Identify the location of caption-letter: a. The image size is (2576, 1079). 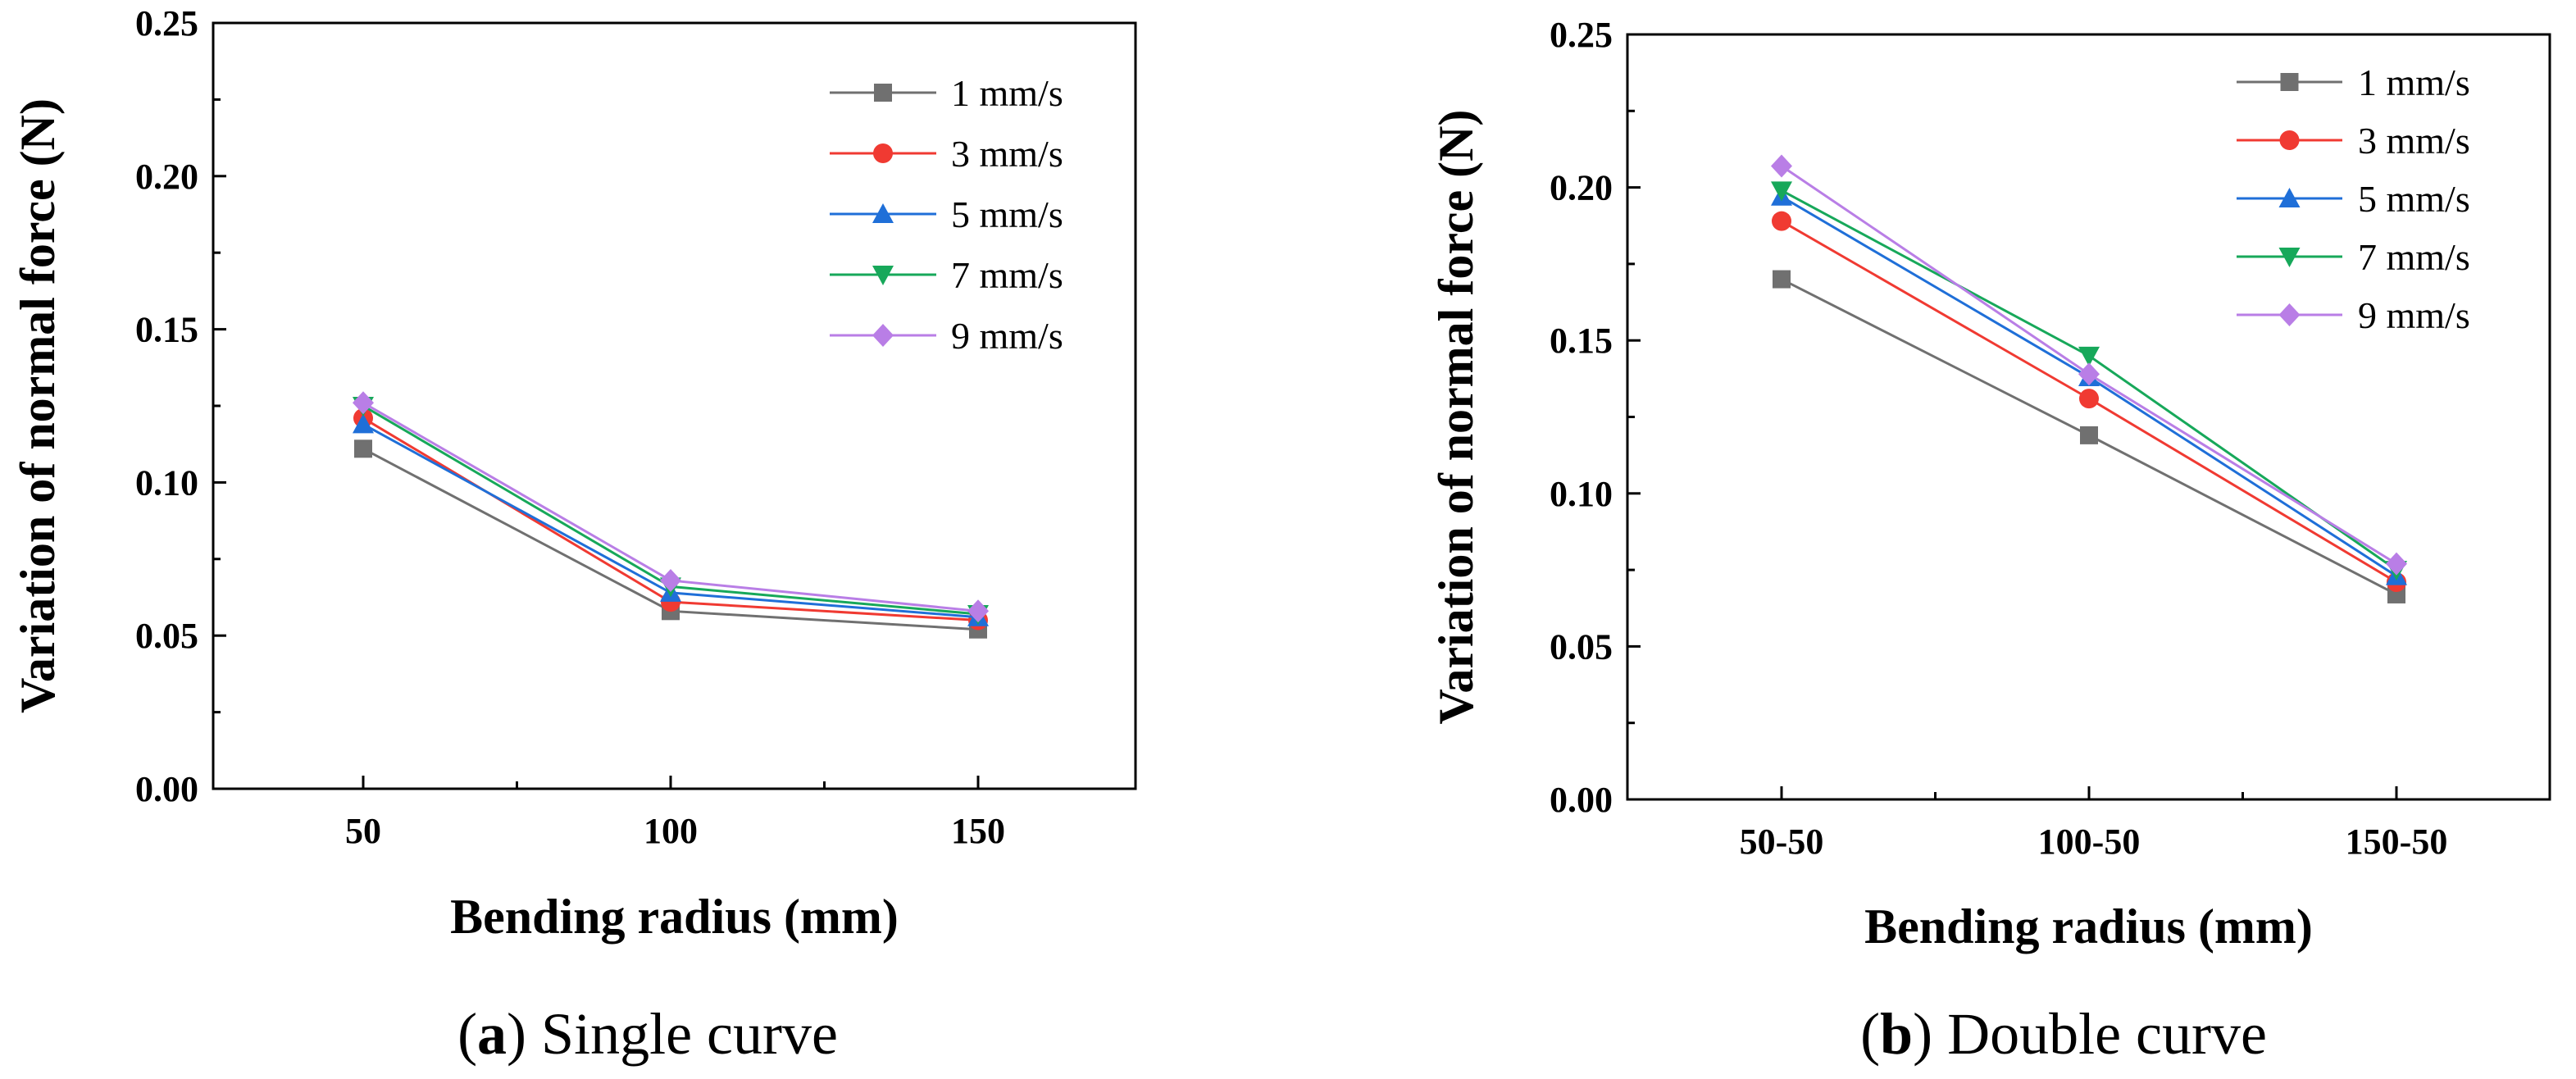
(492, 1034).